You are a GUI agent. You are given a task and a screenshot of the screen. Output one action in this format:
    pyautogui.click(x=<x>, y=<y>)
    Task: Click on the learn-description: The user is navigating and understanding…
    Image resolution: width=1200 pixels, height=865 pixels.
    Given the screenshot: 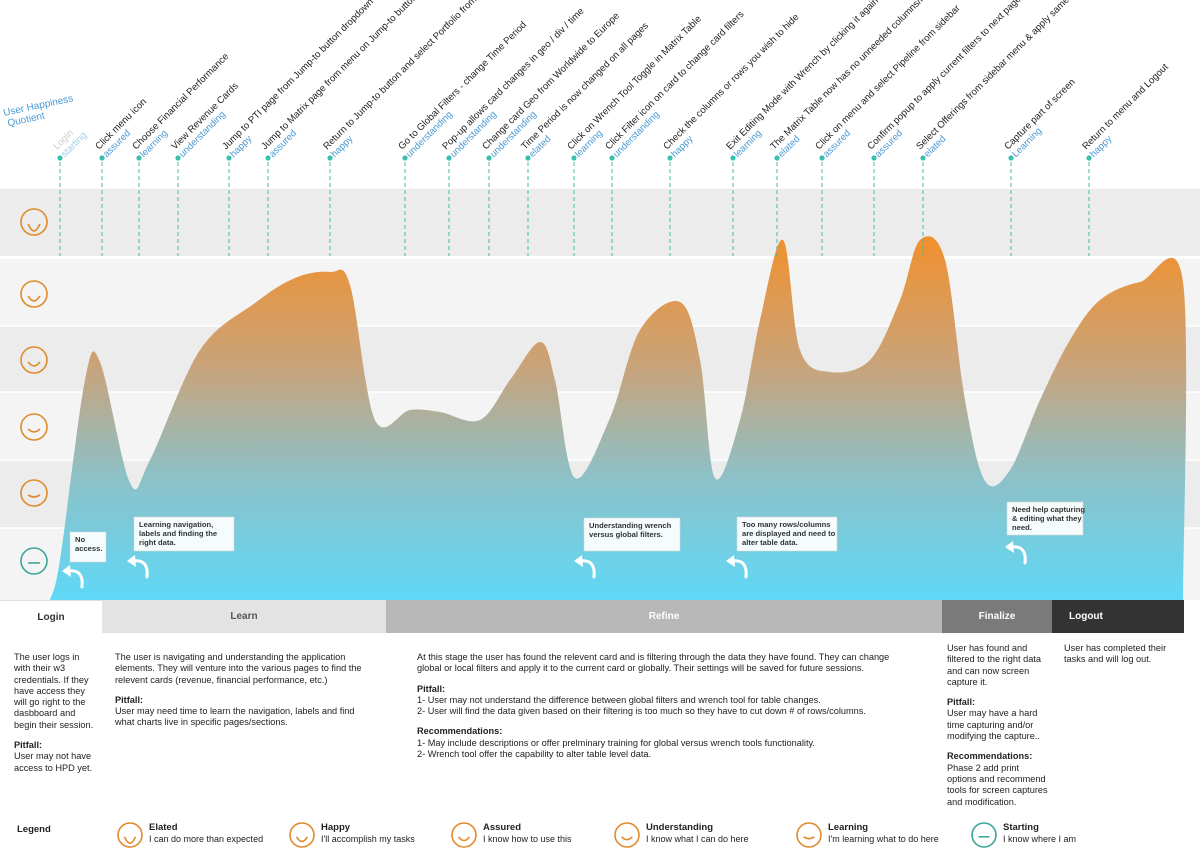 What is the action you would take?
    pyautogui.click(x=238, y=668)
    